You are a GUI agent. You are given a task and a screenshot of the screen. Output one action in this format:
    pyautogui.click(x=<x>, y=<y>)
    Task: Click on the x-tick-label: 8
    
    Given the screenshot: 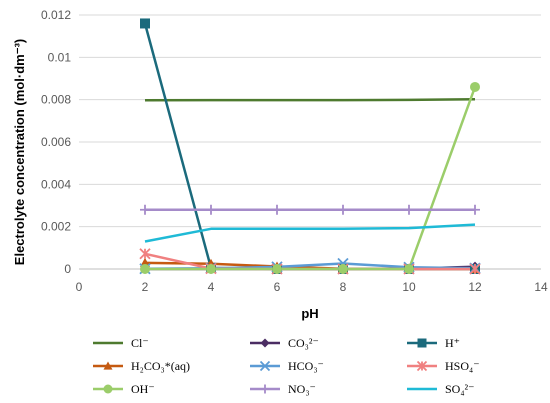 What is the action you would take?
    pyautogui.click(x=343, y=287)
    